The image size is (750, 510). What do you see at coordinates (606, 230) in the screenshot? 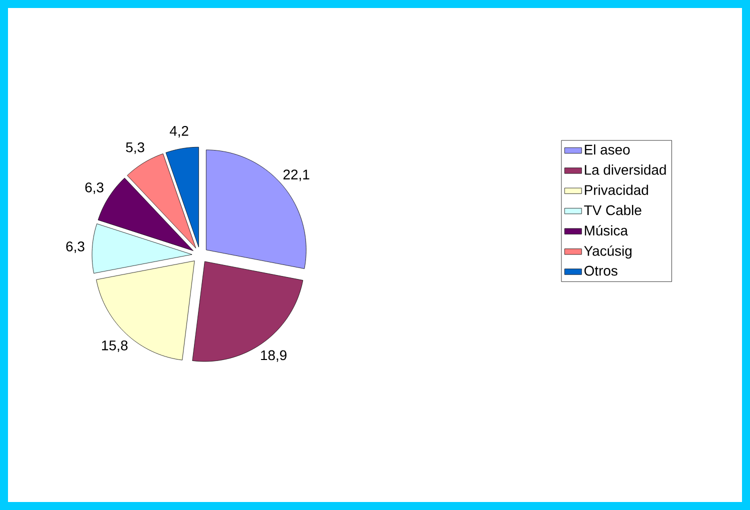
I see `legend-label: Música` at bounding box center [606, 230].